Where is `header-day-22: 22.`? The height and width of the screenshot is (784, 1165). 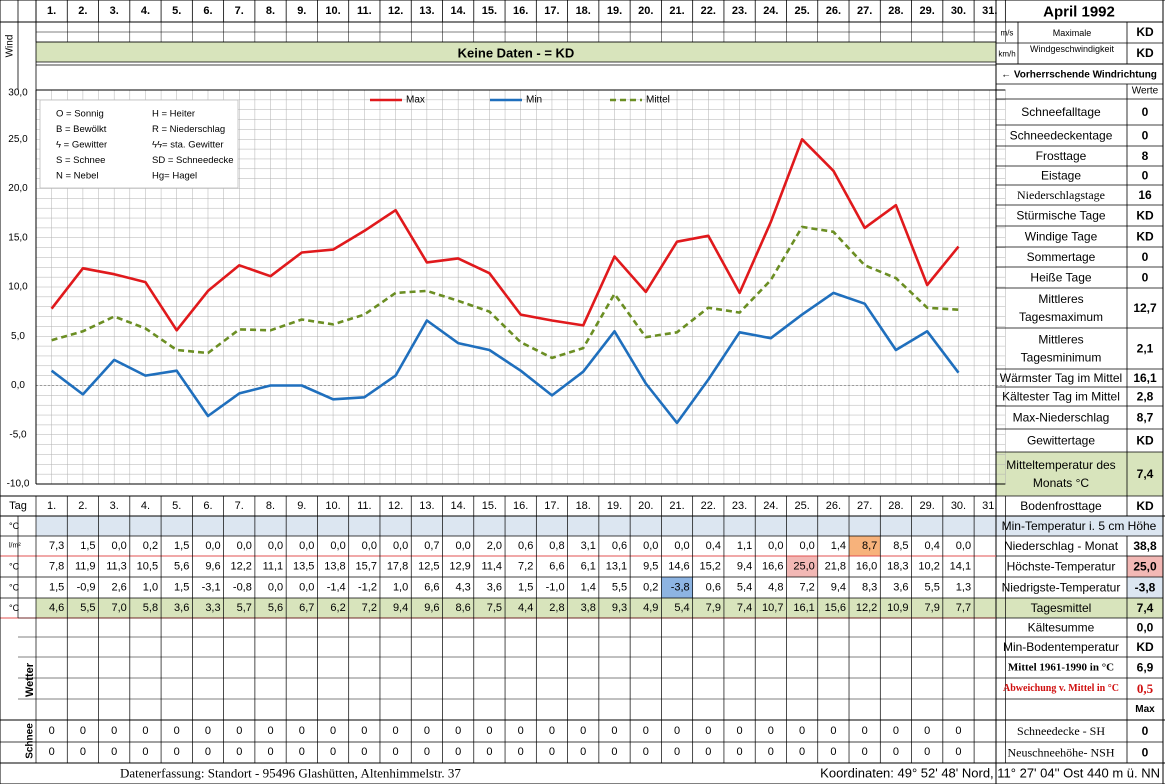
header-day-22: 22. is located at coordinates (708, 11).